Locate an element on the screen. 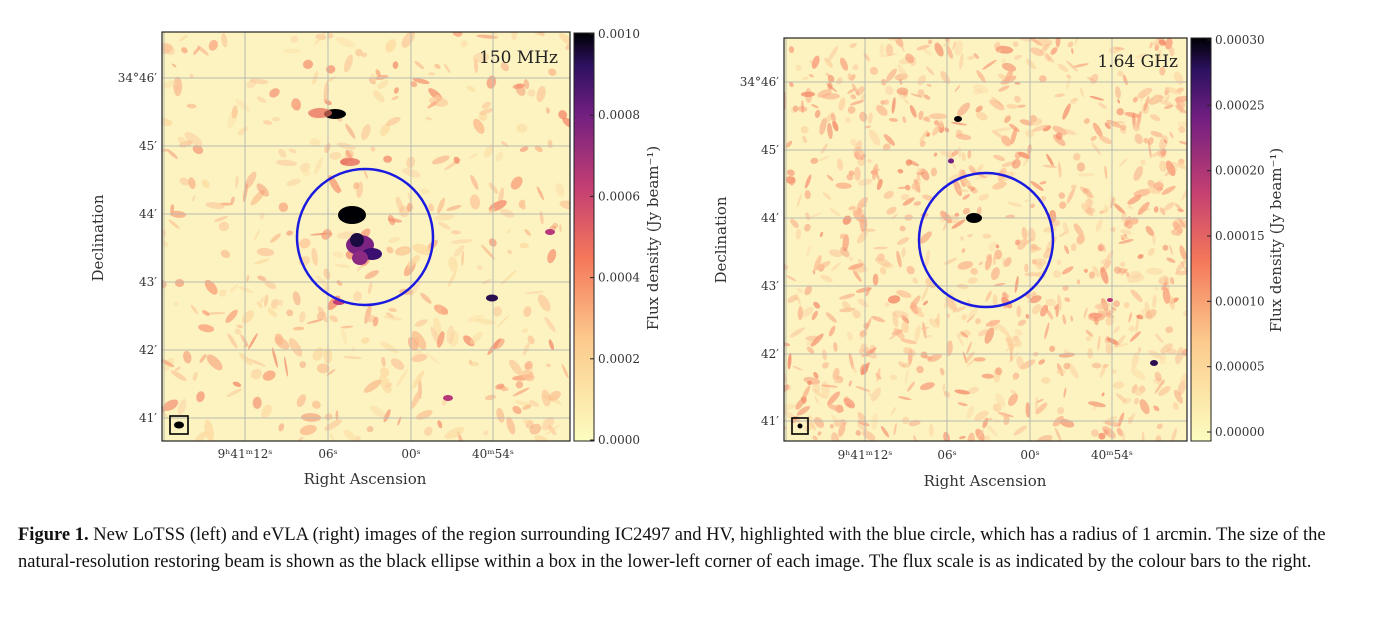 Image resolution: width=1386 pixels, height=621 pixels. tick-label: 06ˢ is located at coordinates (327, 454).